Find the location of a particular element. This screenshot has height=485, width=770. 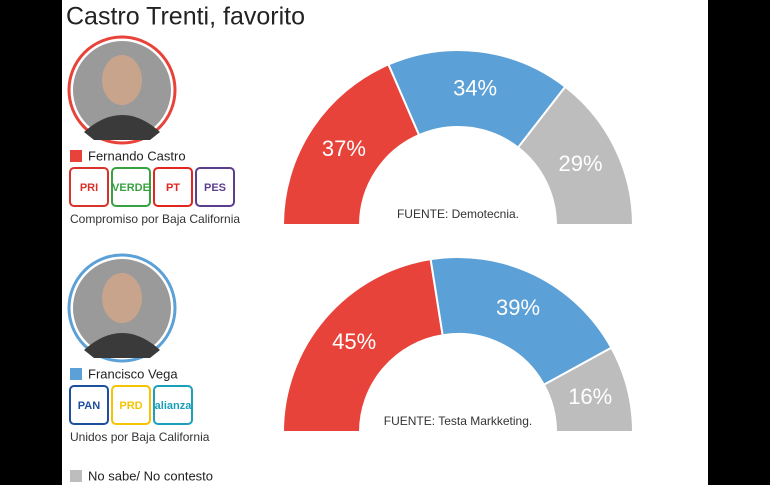

value-label: 45% is located at coordinates (354, 341).